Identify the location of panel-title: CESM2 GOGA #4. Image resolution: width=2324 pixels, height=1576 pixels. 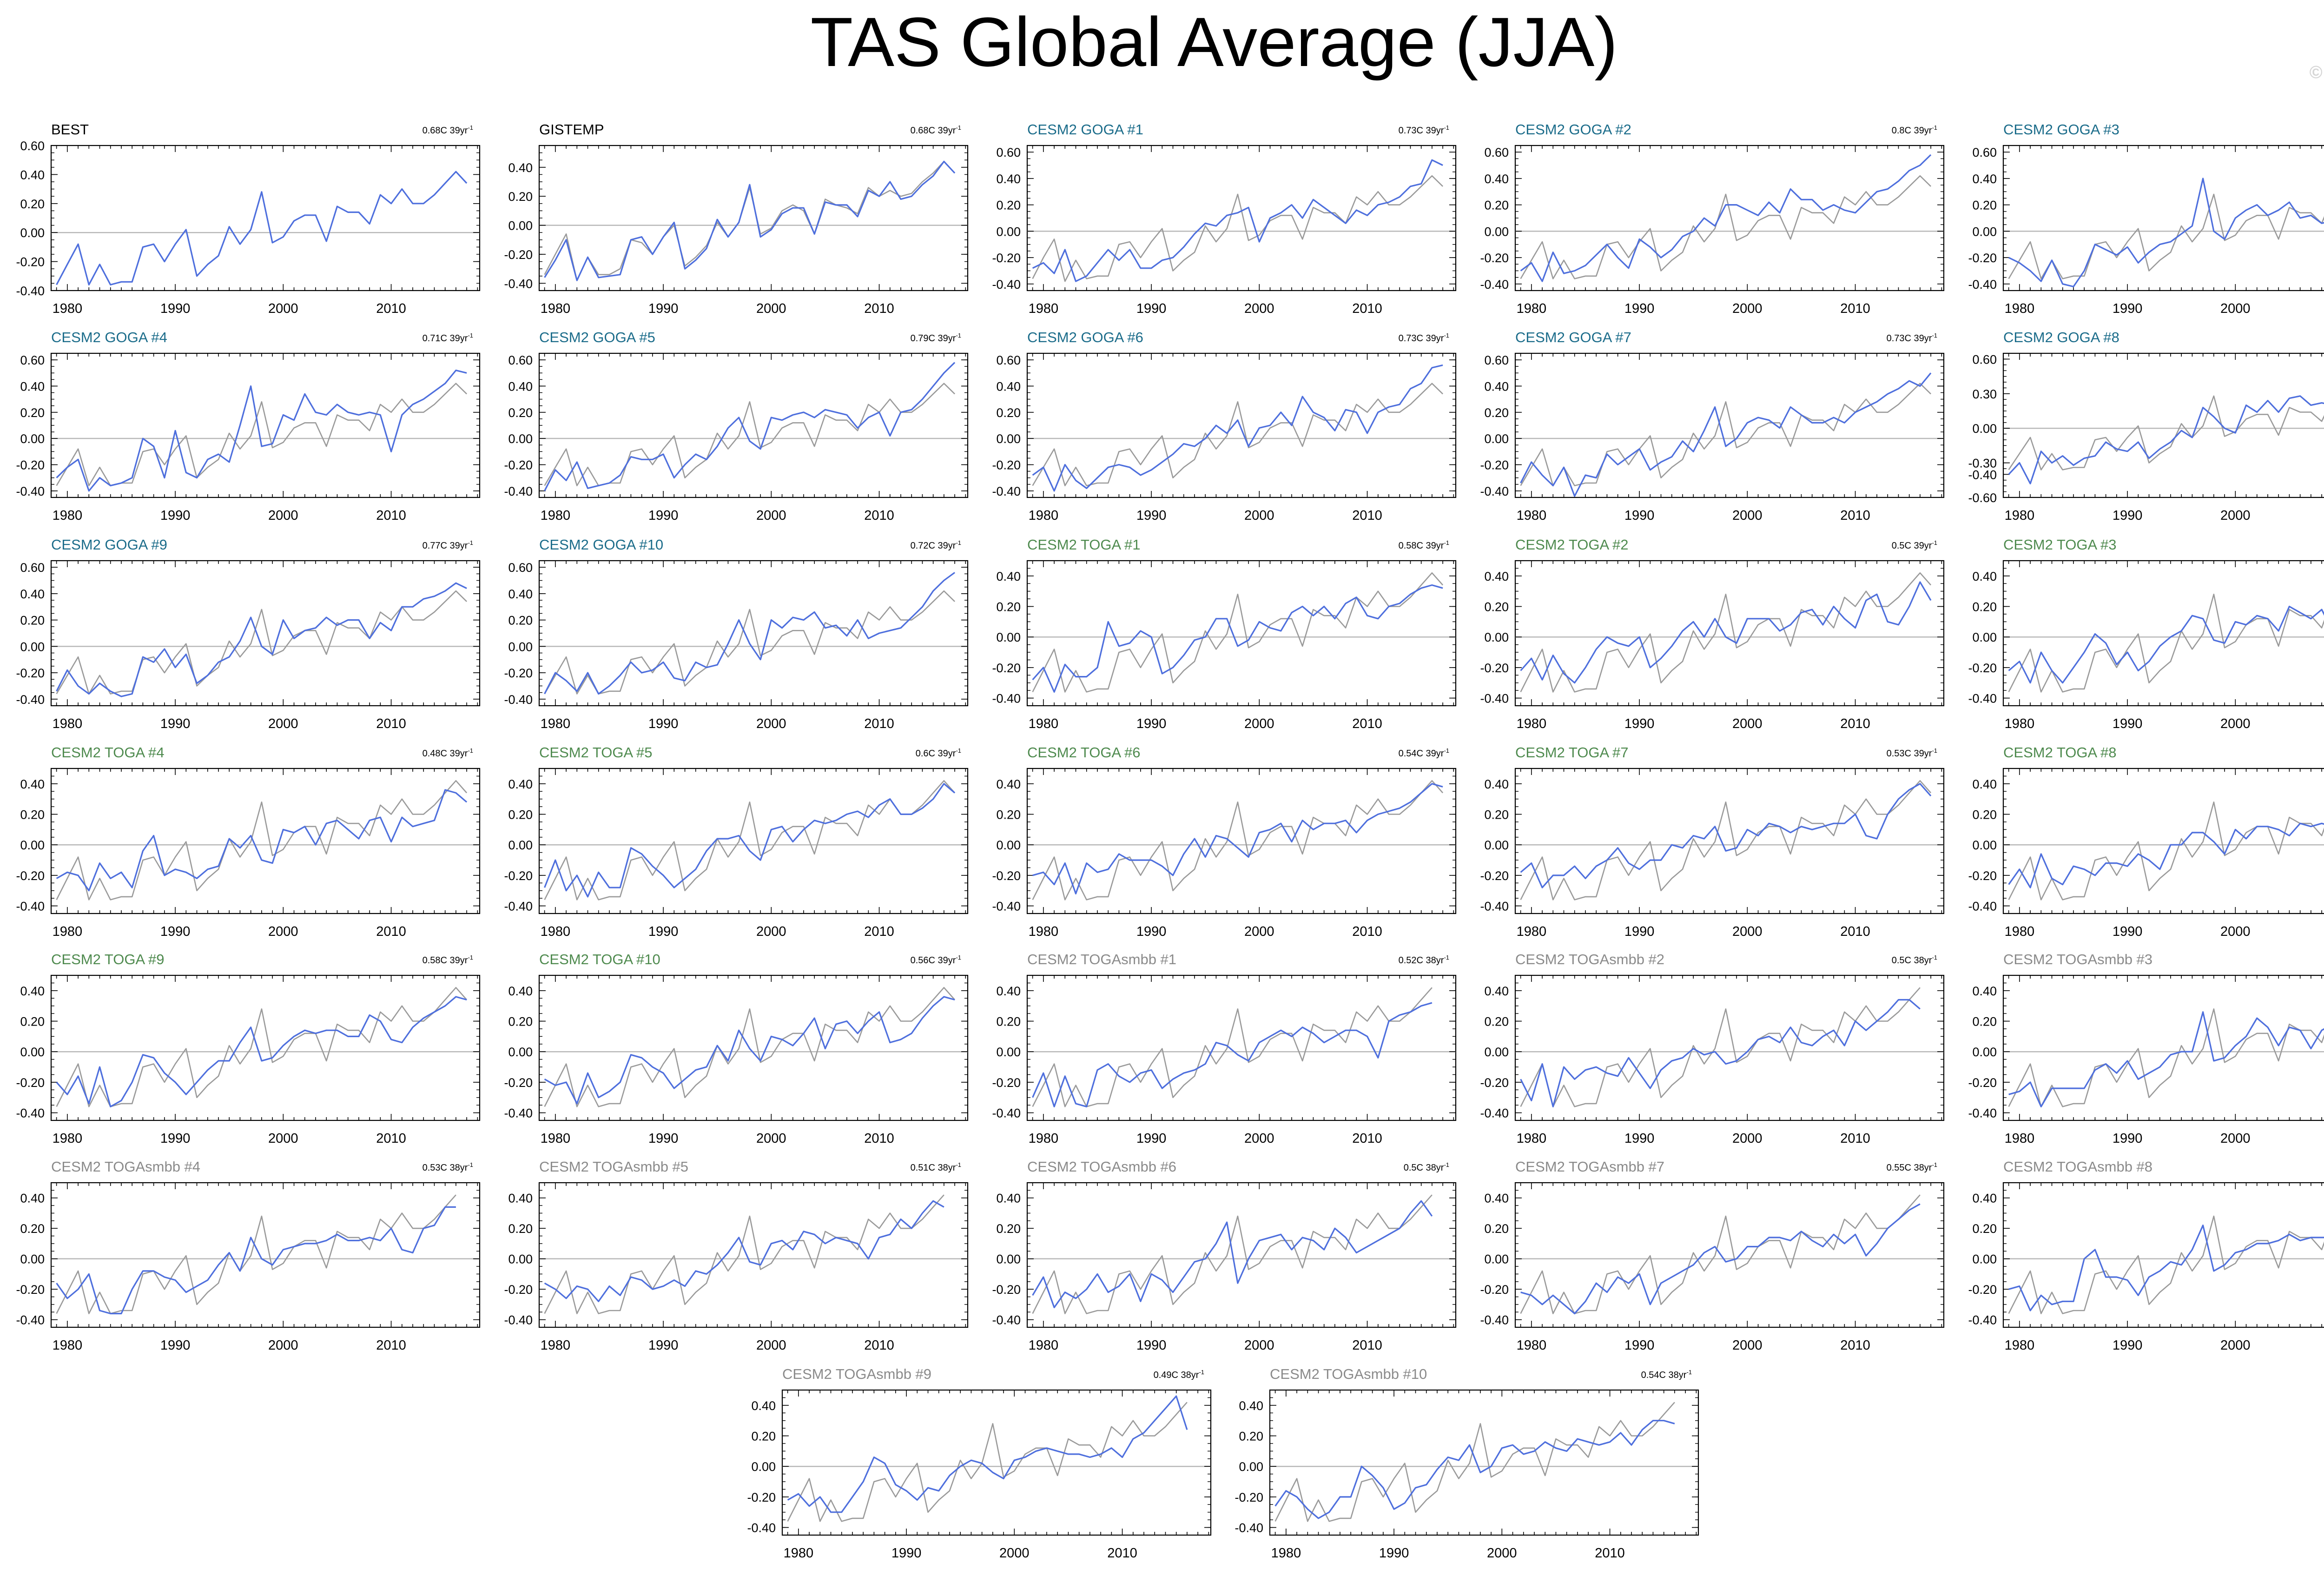
(109, 337).